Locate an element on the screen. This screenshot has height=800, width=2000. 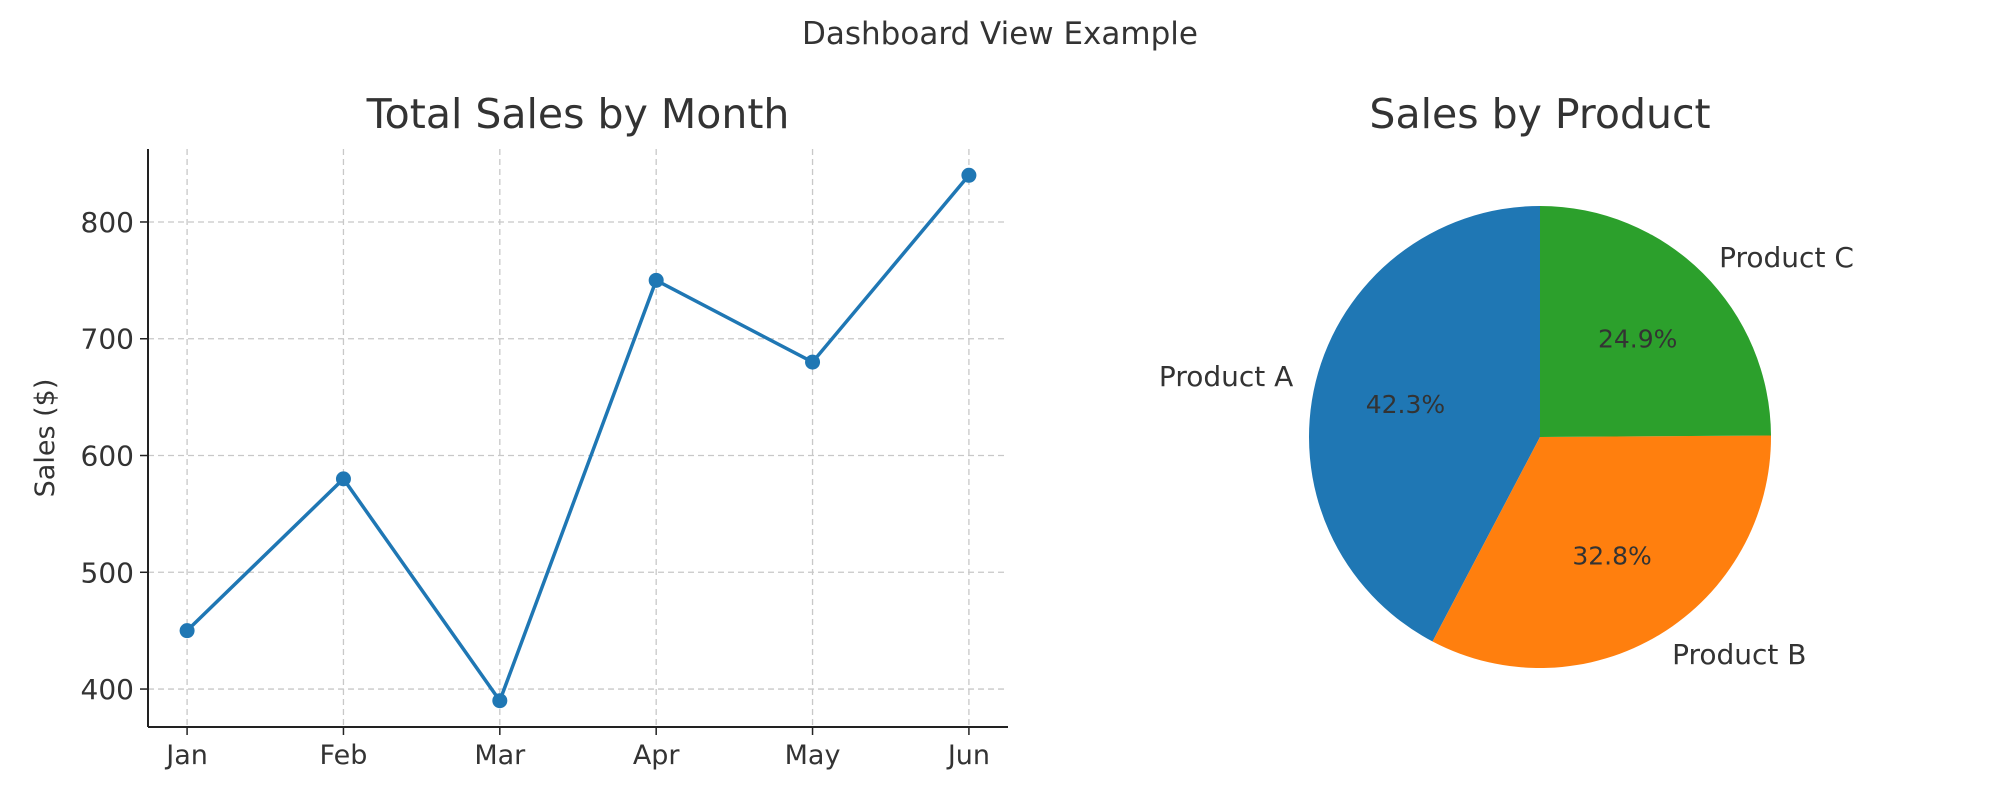
data-point-jan is located at coordinates (187, 631).